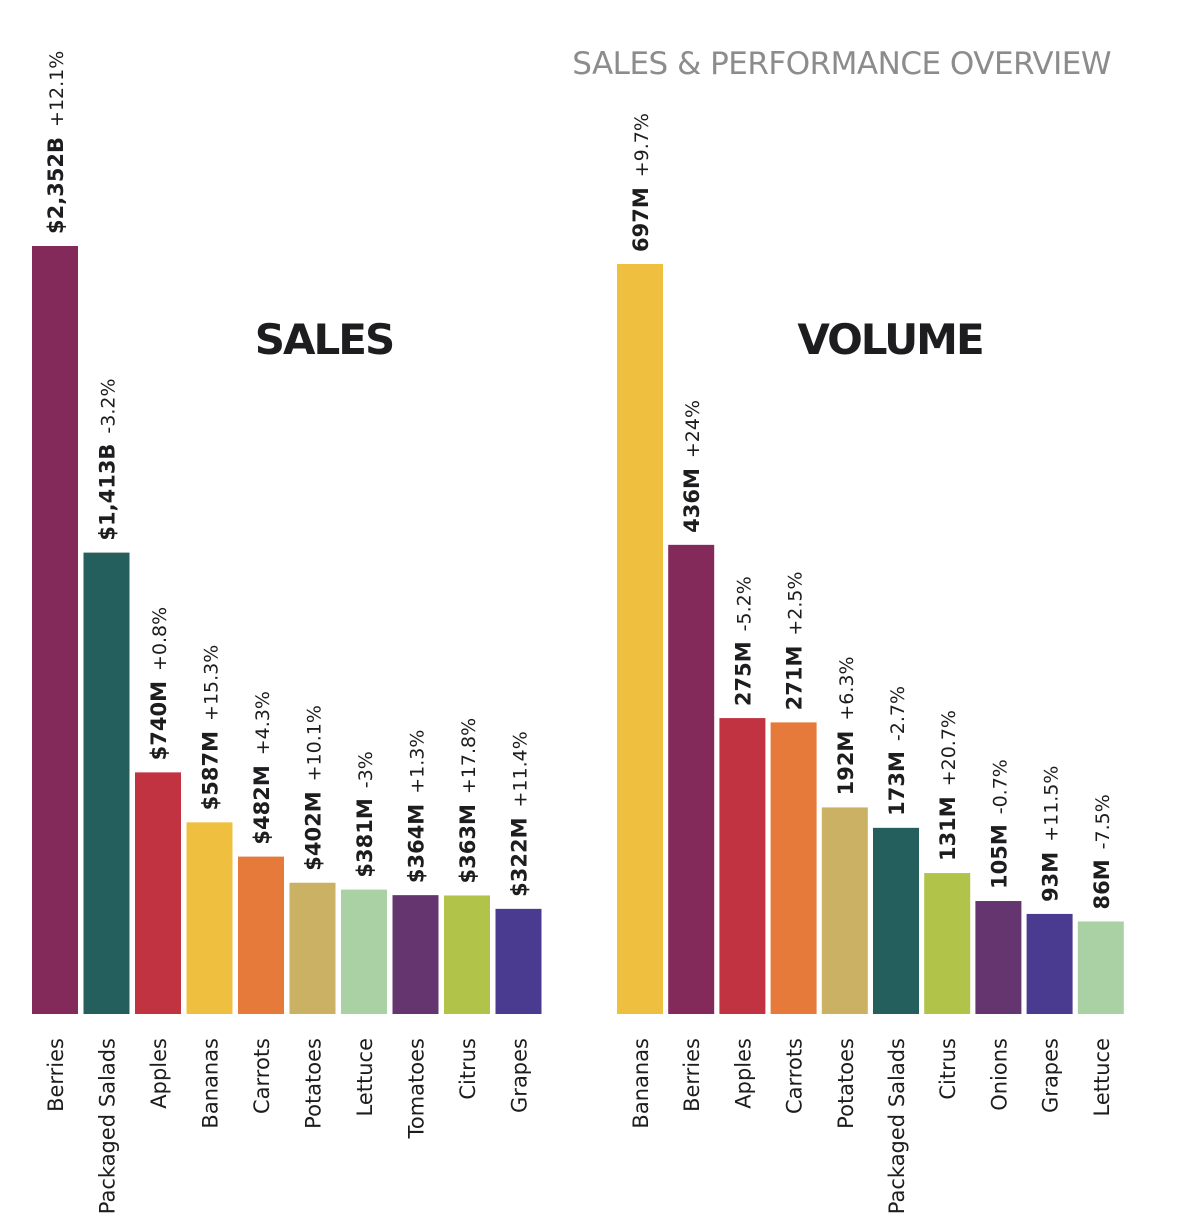  I want to click on bar-change-label: +10.1%, so click(315, 743).